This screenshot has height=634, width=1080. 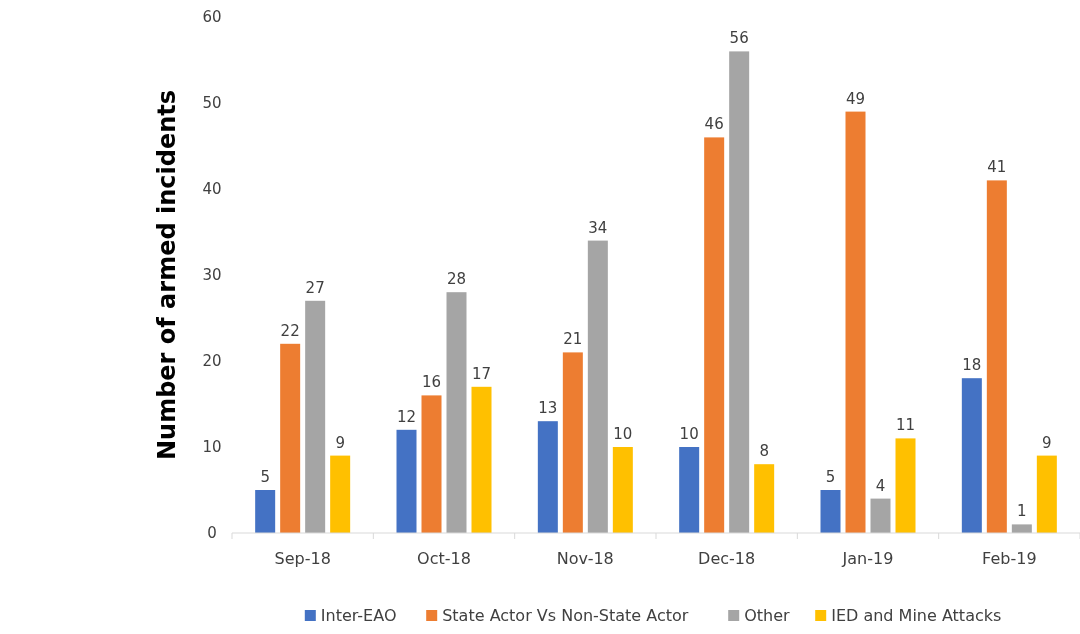 What do you see at coordinates (315, 287) in the screenshot?
I see `data-label: 27` at bounding box center [315, 287].